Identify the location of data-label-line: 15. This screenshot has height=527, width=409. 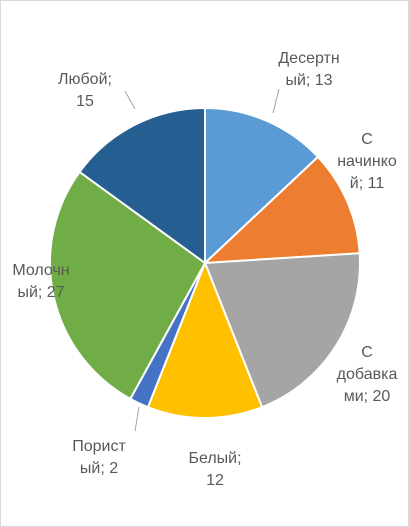
(85, 101).